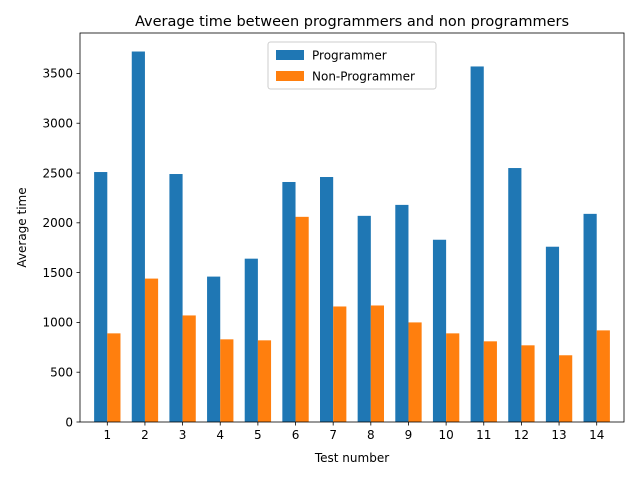  I want to click on y-tick-label: 1000, so click(57, 323).